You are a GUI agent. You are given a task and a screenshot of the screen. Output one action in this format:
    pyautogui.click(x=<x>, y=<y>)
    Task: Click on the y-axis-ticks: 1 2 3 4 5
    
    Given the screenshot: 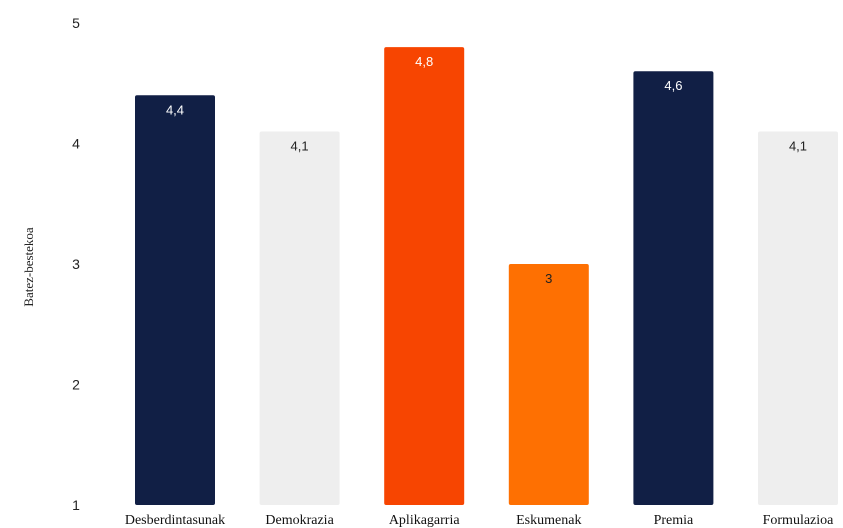 What is the action you would take?
    pyautogui.click(x=76, y=264)
    